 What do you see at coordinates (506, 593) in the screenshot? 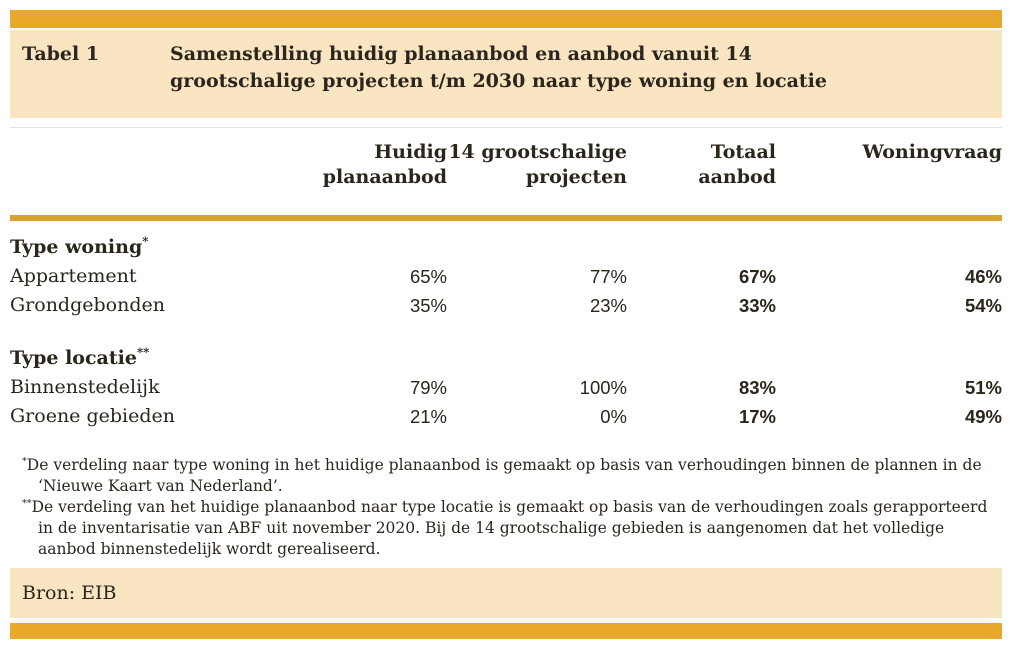
I see `source-block: Bron: EIB` at bounding box center [506, 593].